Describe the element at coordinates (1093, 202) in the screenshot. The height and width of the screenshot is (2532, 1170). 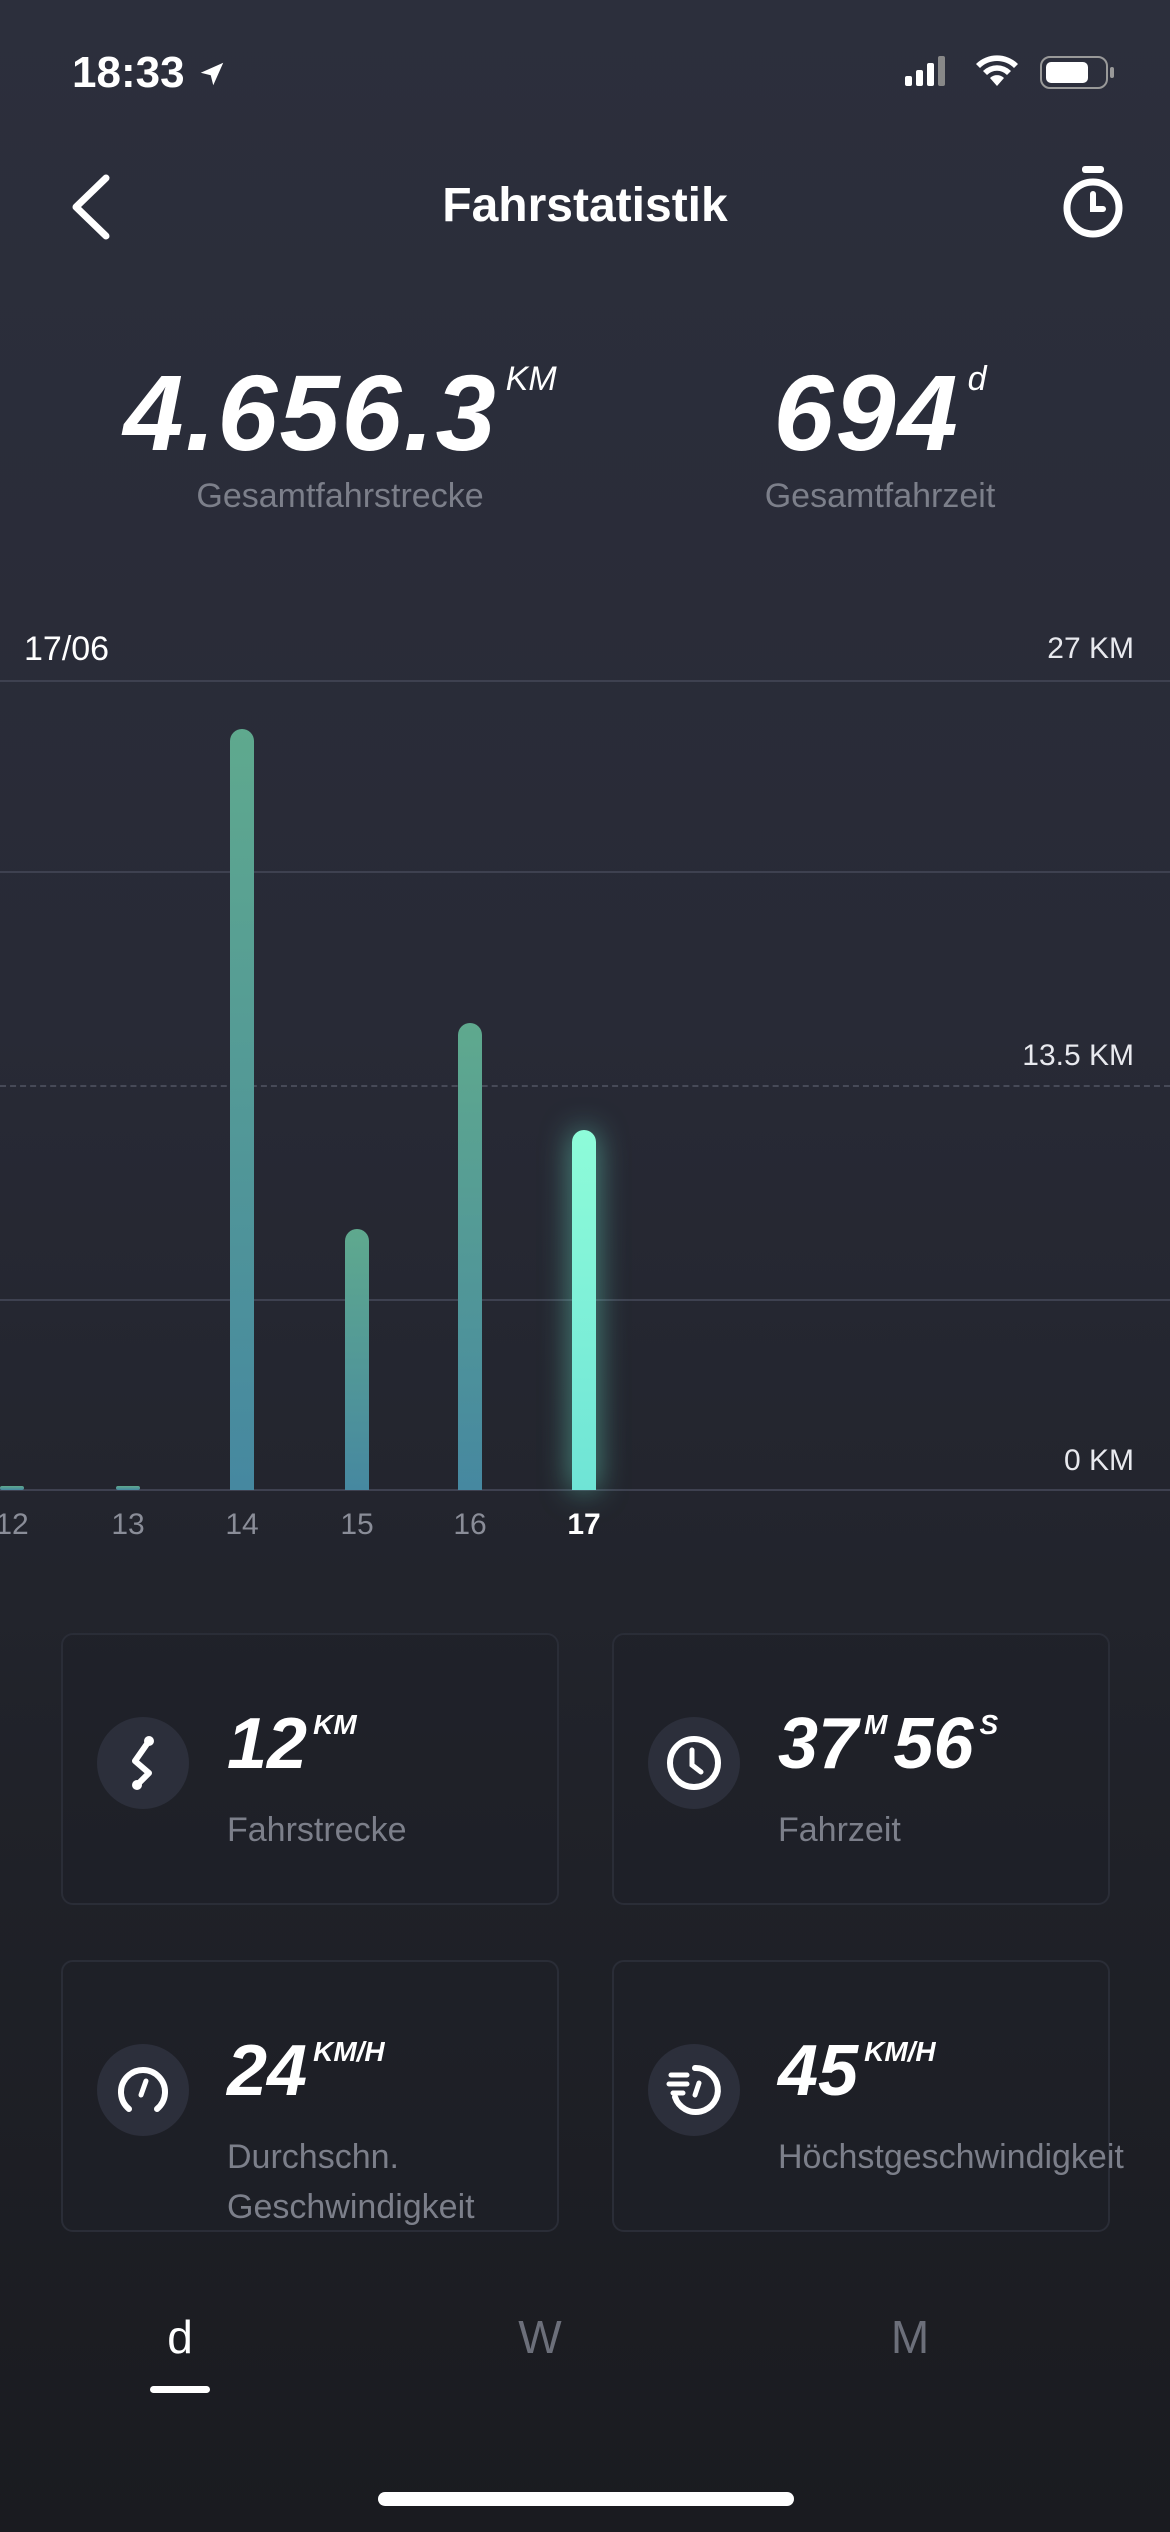
I see `stopwatch-icon` at that location.